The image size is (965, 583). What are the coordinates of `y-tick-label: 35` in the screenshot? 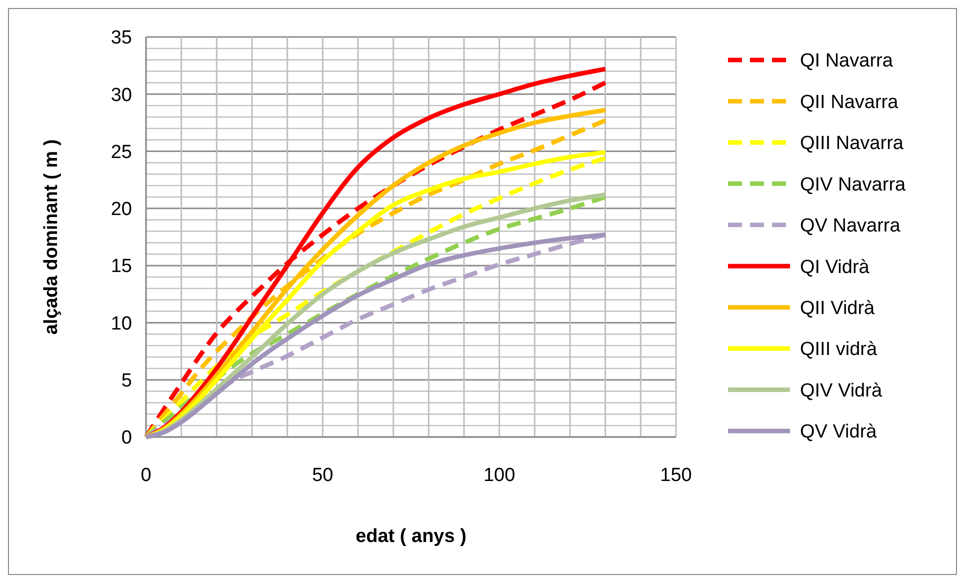 It's located at (121, 38).